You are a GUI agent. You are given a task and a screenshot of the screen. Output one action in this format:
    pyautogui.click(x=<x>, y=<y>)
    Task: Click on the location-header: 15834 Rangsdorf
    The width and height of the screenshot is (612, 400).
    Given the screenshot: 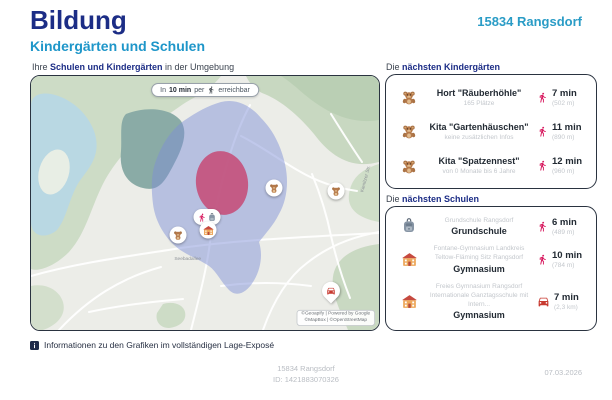 What is the action you would take?
    pyautogui.click(x=529, y=21)
    